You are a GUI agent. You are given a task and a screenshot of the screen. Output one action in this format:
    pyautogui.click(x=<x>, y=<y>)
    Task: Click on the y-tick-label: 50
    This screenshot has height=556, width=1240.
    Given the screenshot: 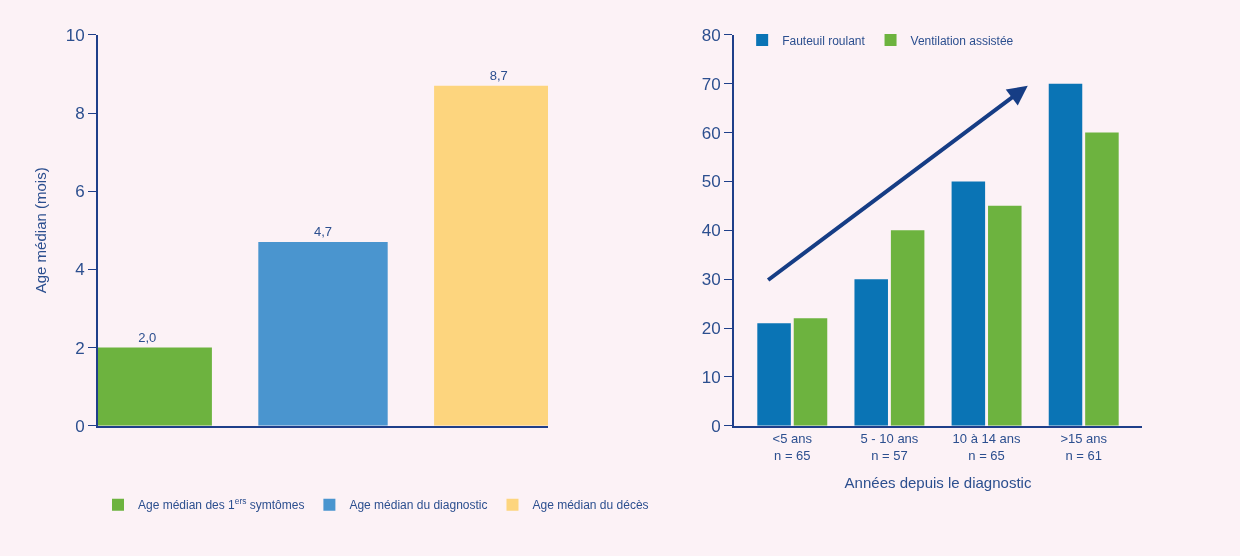 What is the action you would take?
    pyautogui.click(x=711, y=182)
    